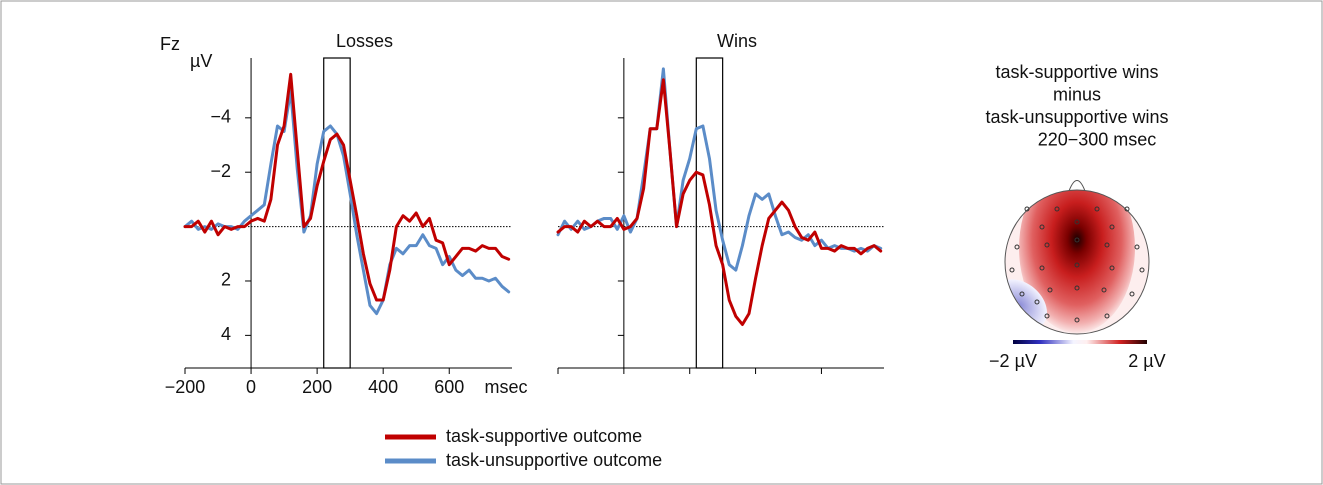  Describe the element at coordinates (1076, 72) in the screenshot. I see `topomap-title: task-supportive wins` at that location.